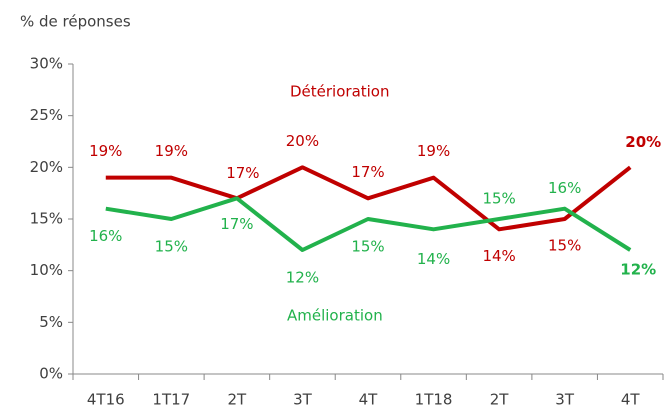 This screenshot has height=412, width=668. I want to click on y-tick-label: 5%, so click(51, 322).